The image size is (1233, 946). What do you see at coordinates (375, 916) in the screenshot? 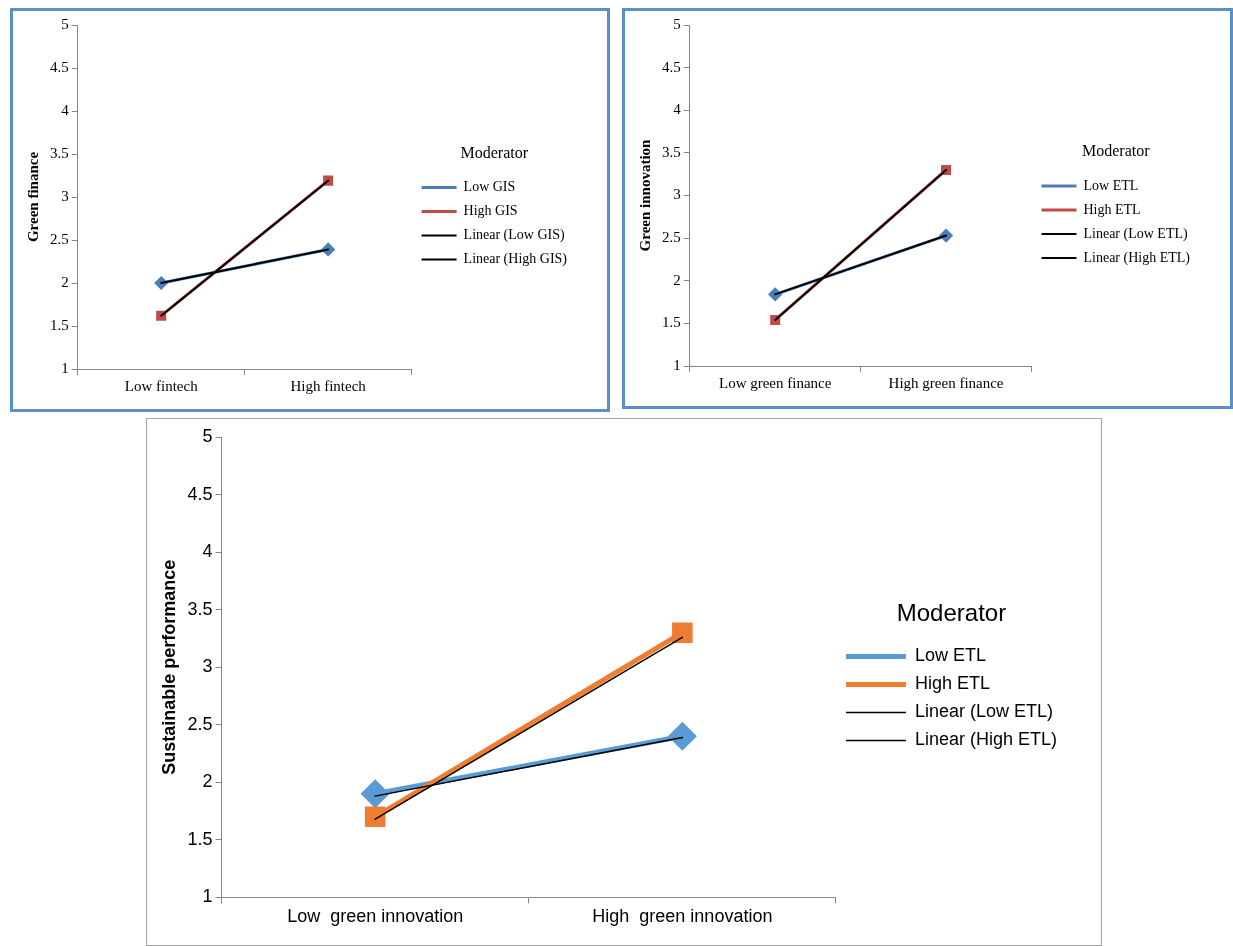
I see `x-tick-label: Low green innovation` at bounding box center [375, 916].